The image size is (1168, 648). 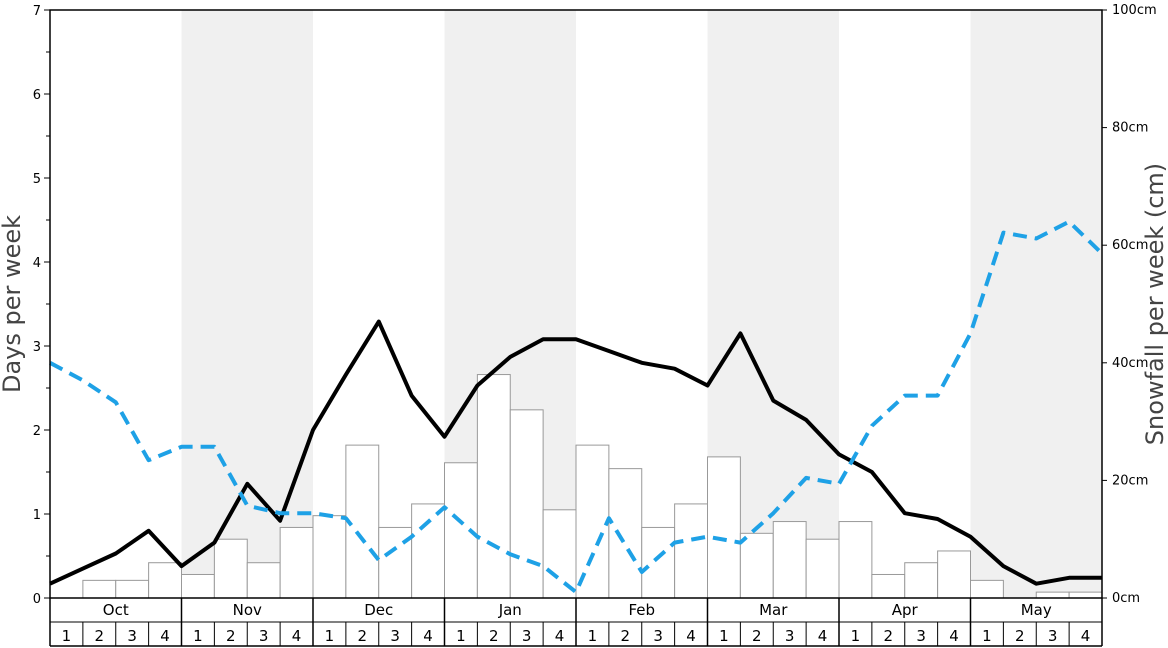 What do you see at coordinates (1130, 363) in the screenshot?
I see `right-tick-label: 40cm` at bounding box center [1130, 363].